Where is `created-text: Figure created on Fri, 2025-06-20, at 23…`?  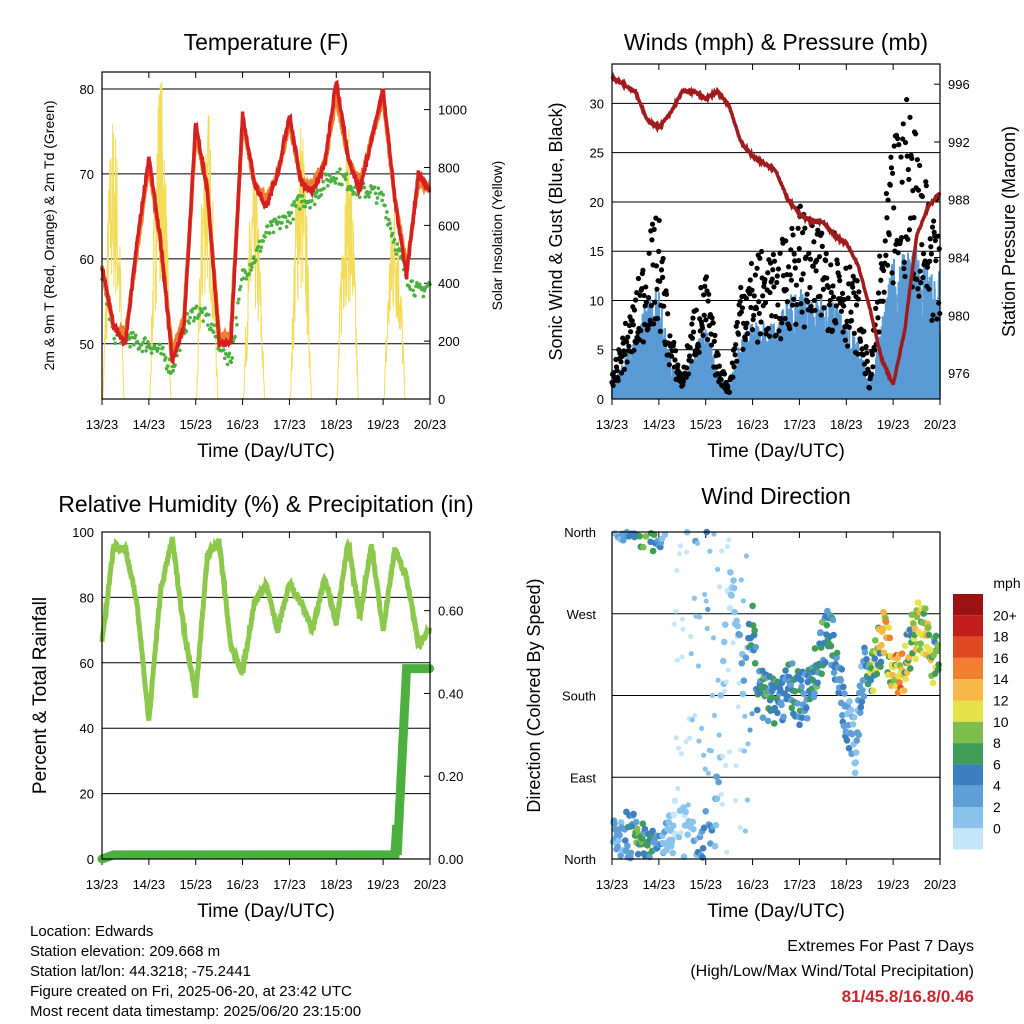 created-text: Figure created on Fri, 2025-06-20, at 23… is located at coordinates (191, 991).